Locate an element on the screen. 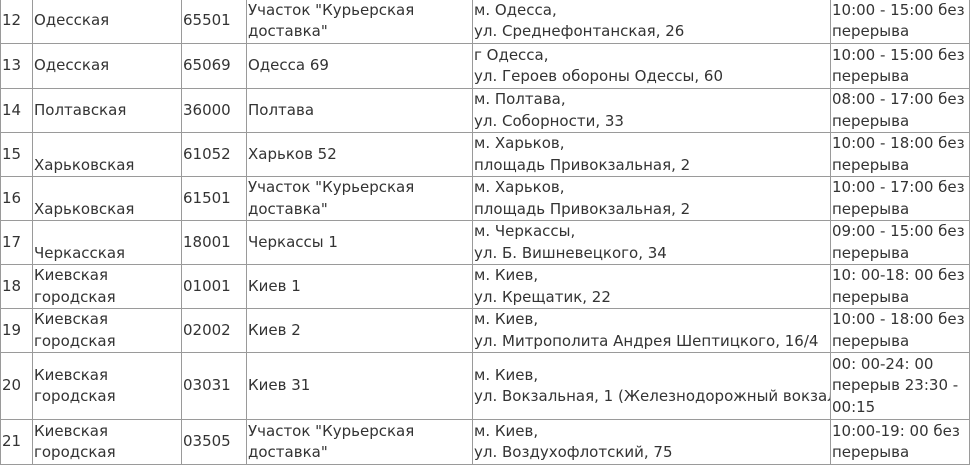 The width and height of the screenshot is (970, 465). row-number: 15 is located at coordinates (12, 153).